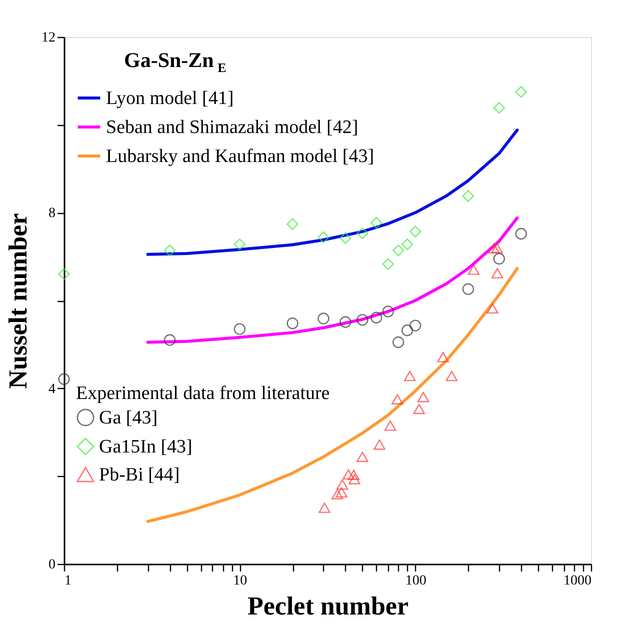  What do you see at coordinates (415, 581) in the screenshot?
I see `x-tick-label: 100` at bounding box center [415, 581].